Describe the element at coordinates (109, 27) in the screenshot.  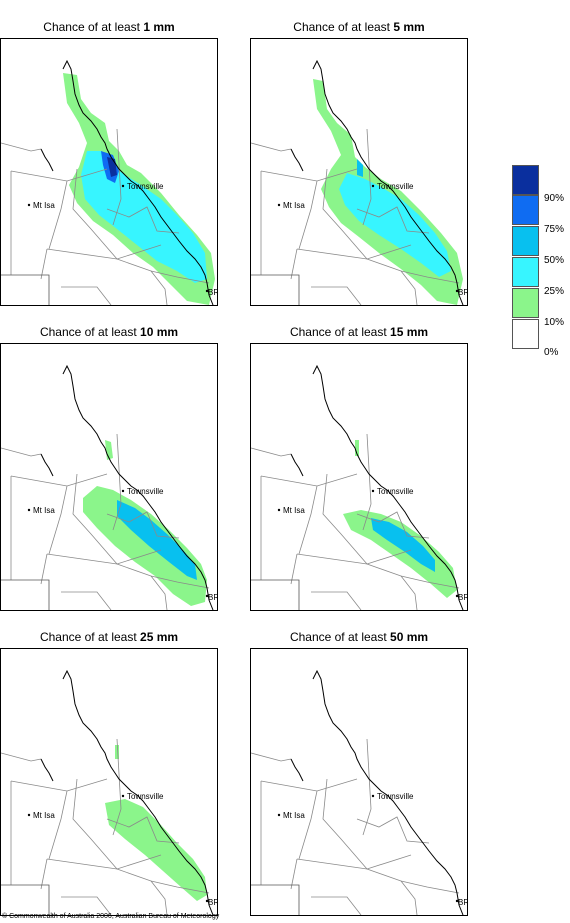
I see `panel-title: Chance of at least 1 mm` at that location.